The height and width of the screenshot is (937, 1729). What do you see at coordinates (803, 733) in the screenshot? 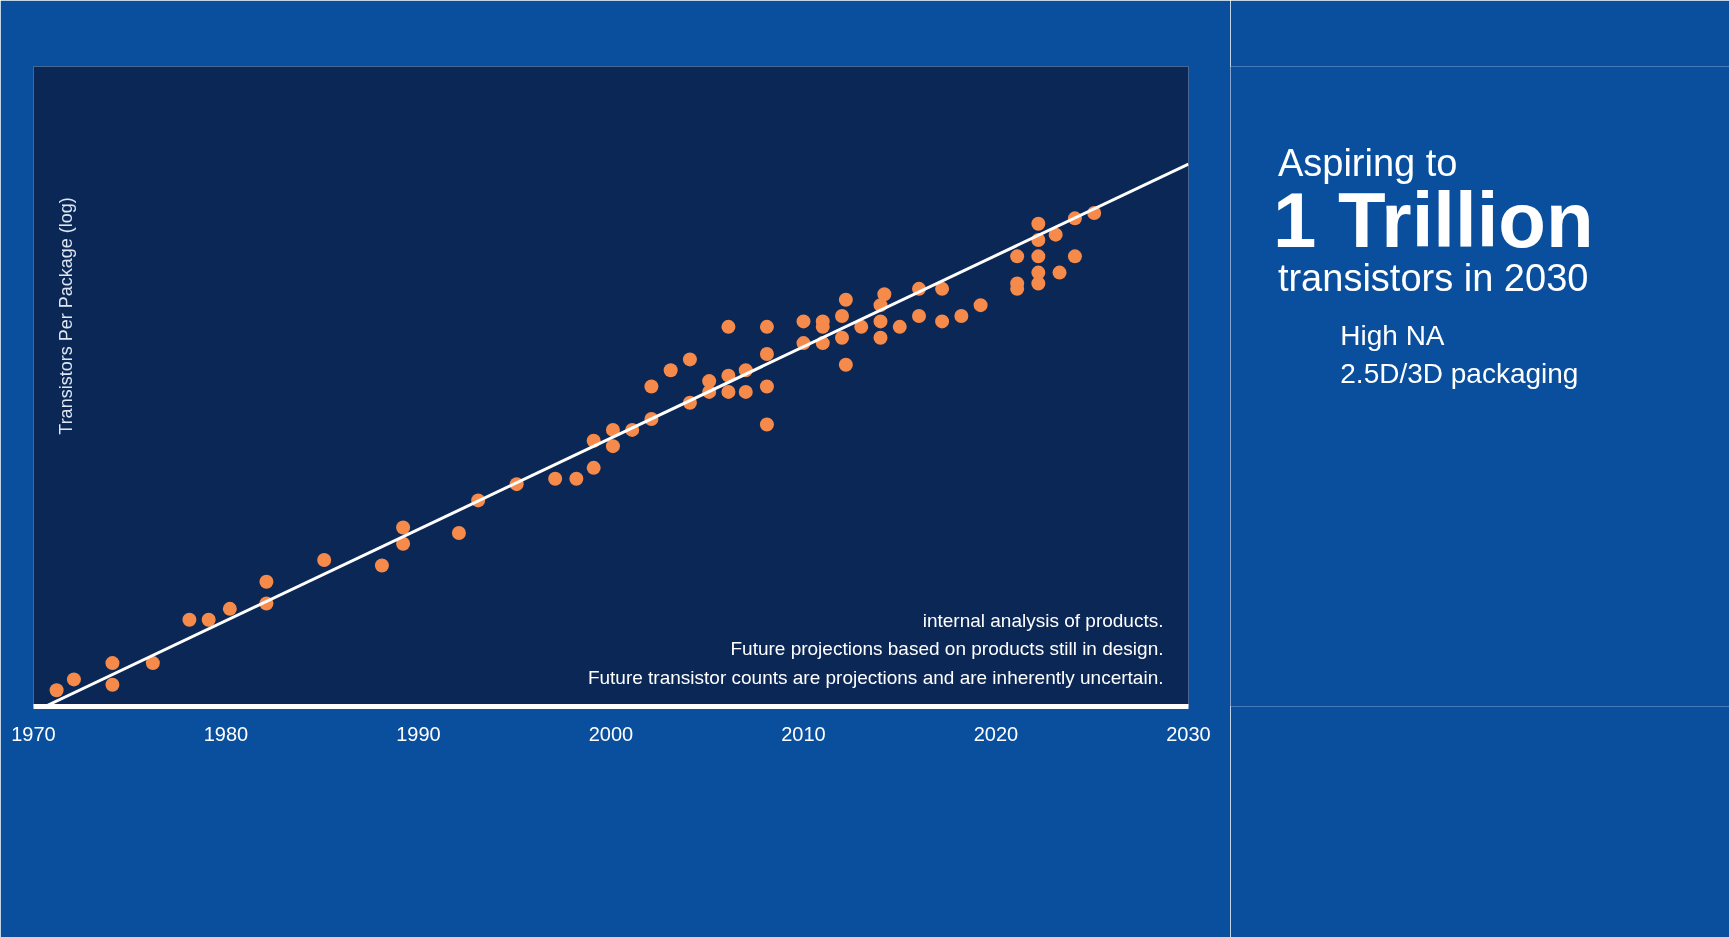
I see `x-tick-label: 2010` at bounding box center [803, 733].